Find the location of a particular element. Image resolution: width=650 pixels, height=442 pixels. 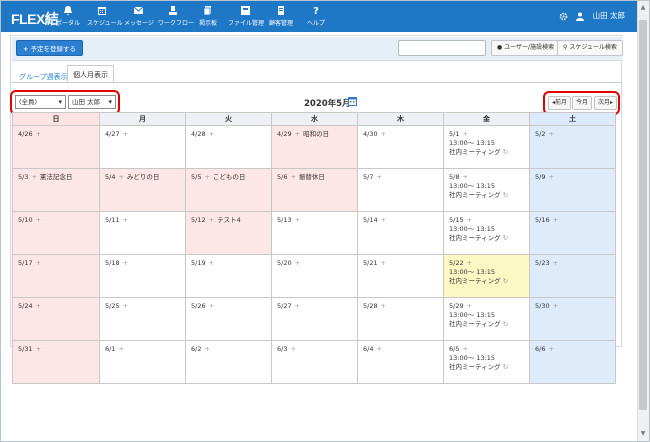

tab-personal-monthly: 個人月表示 is located at coordinates (90, 74).